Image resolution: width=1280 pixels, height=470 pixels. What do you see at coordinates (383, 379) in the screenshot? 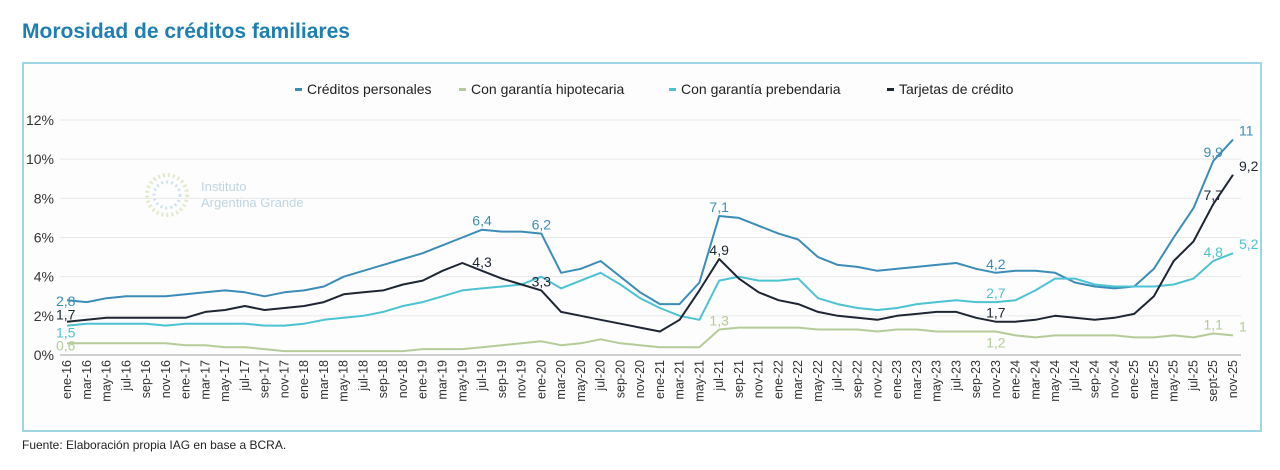
I see `x-tick-label: sep-18` at bounding box center [383, 379].